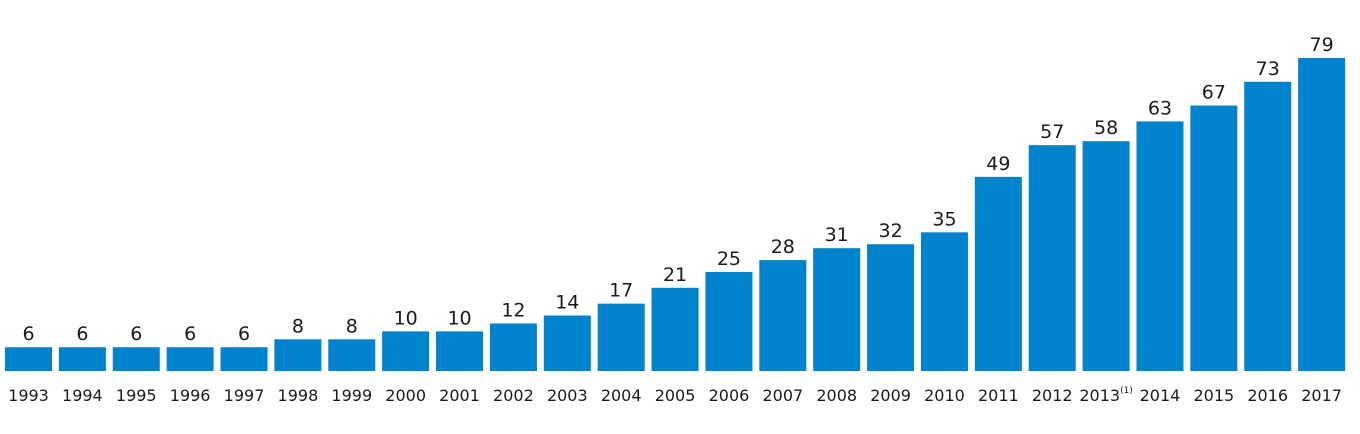  Describe the element at coordinates (890, 231) in the screenshot. I see `value-label-2009: 32` at that location.